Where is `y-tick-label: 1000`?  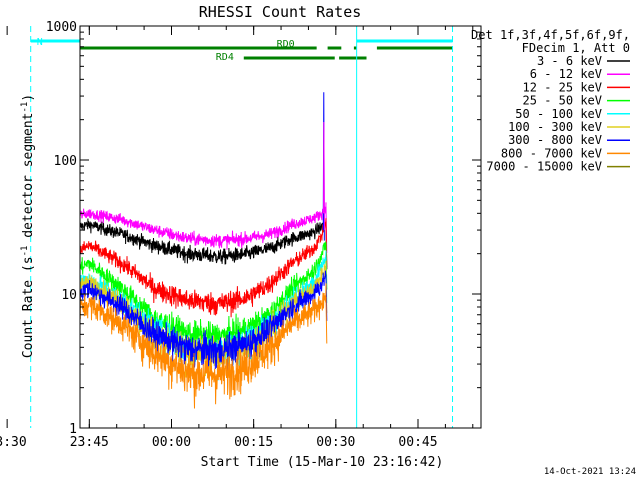
y-tick-label: 1000 is located at coordinates (61, 27).